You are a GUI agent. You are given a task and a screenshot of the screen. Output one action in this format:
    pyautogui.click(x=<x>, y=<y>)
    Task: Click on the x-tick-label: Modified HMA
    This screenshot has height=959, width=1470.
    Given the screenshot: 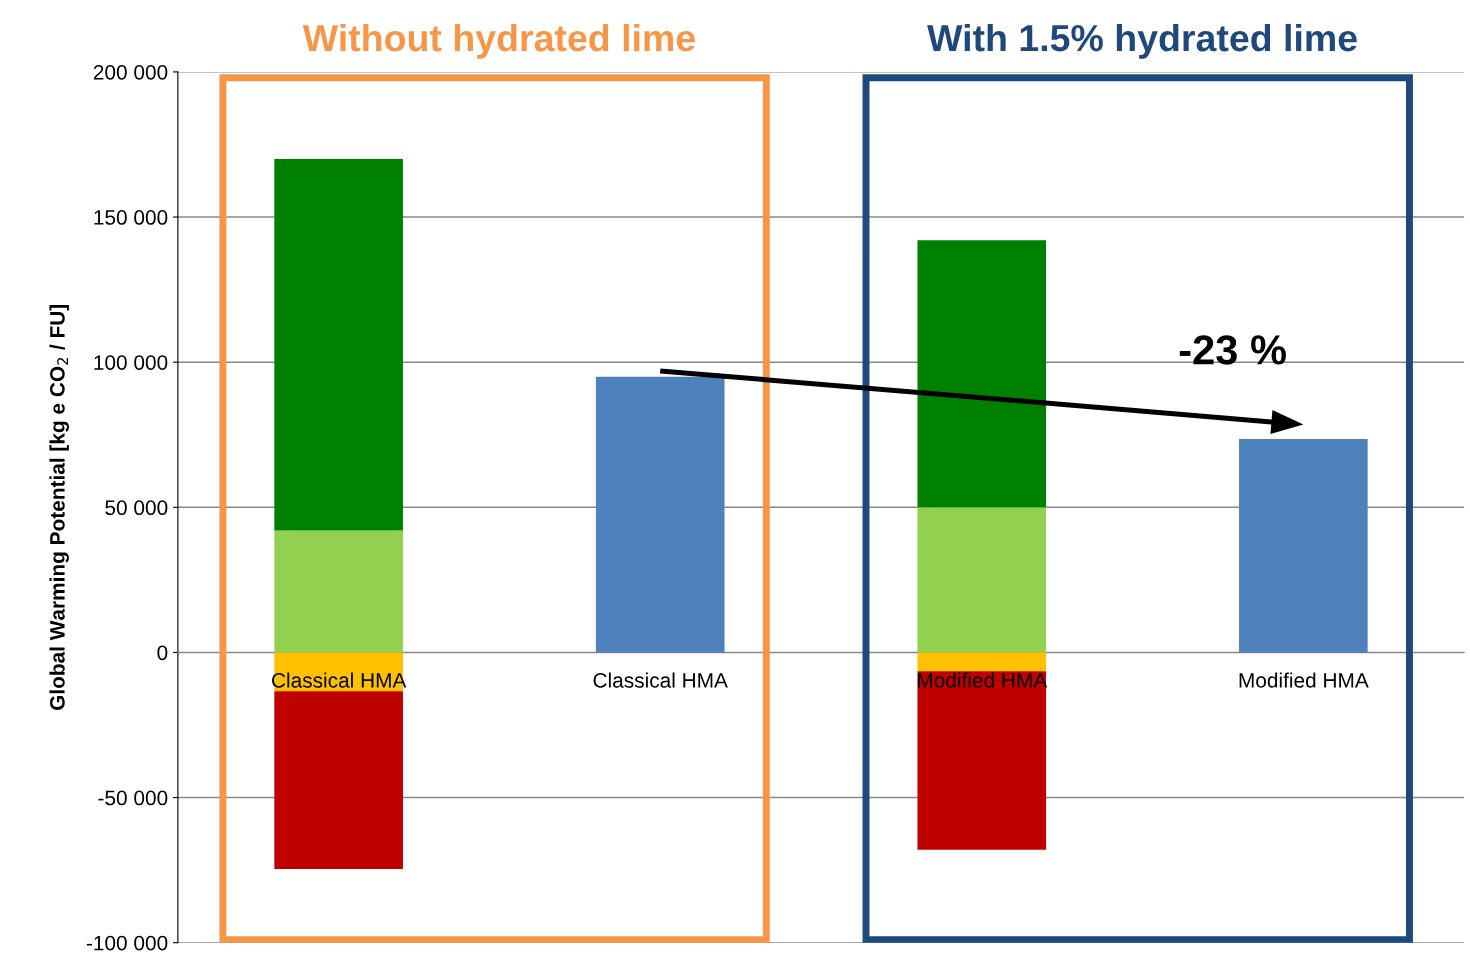 What is the action you would take?
    pyautogui.click(x=1304, y=680)
    